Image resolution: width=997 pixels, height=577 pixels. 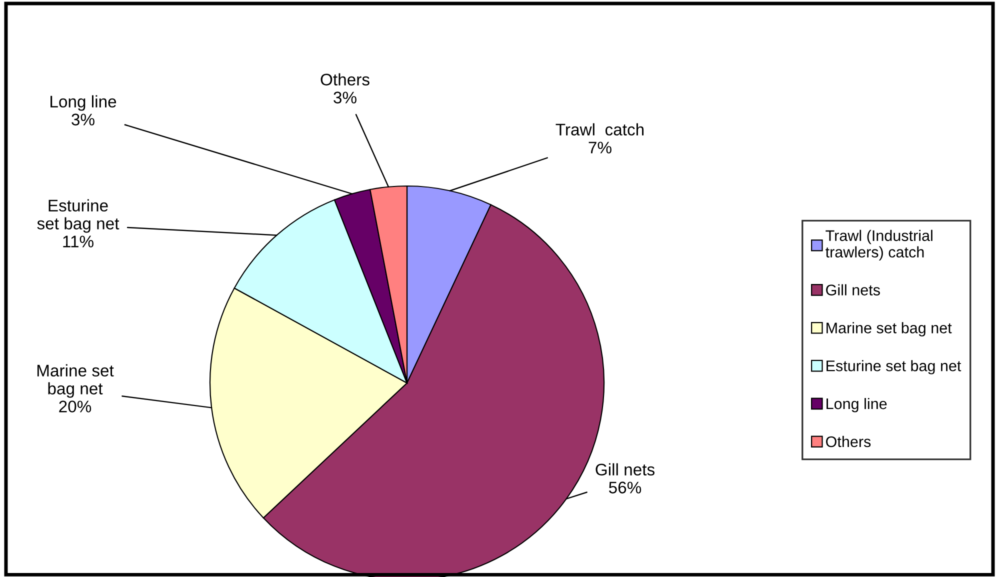 What do you see at coordinates (889, 329) in the screenshot?
I see `legend-label: Marine set bag net` at bounding box center [889, 329].